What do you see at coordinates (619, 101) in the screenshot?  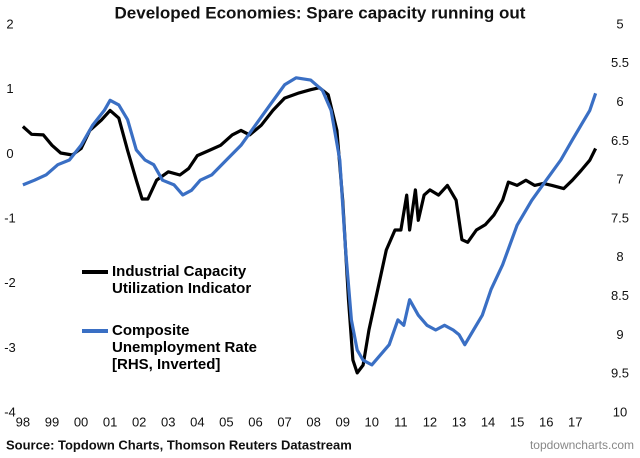 I see `y2-tick-label: 6` at bounding box center [619, 101].